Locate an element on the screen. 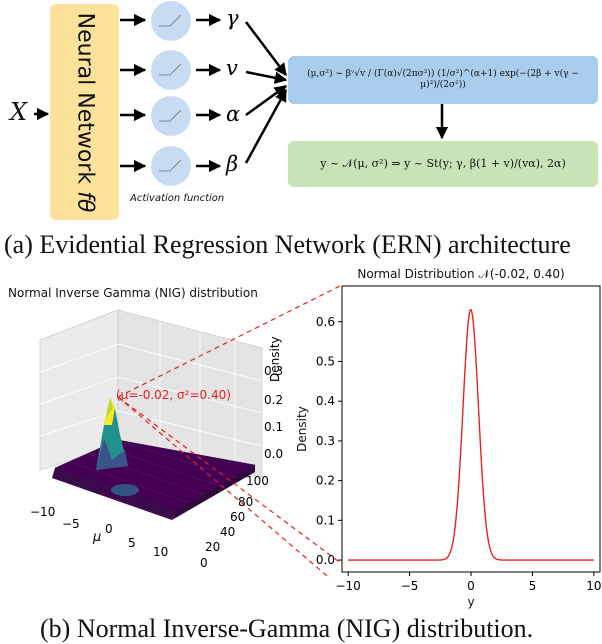 The width and height of the screenshot is (602, 644). neuron-v is located at coordinates (171, 70).